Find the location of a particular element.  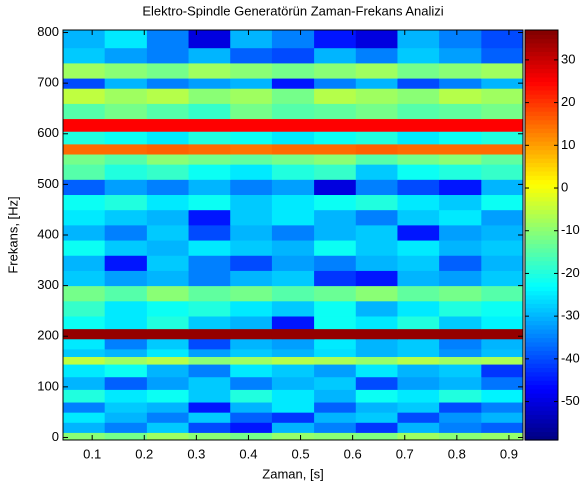

y-tick-label: 100 is located at coordinates (48, 385).